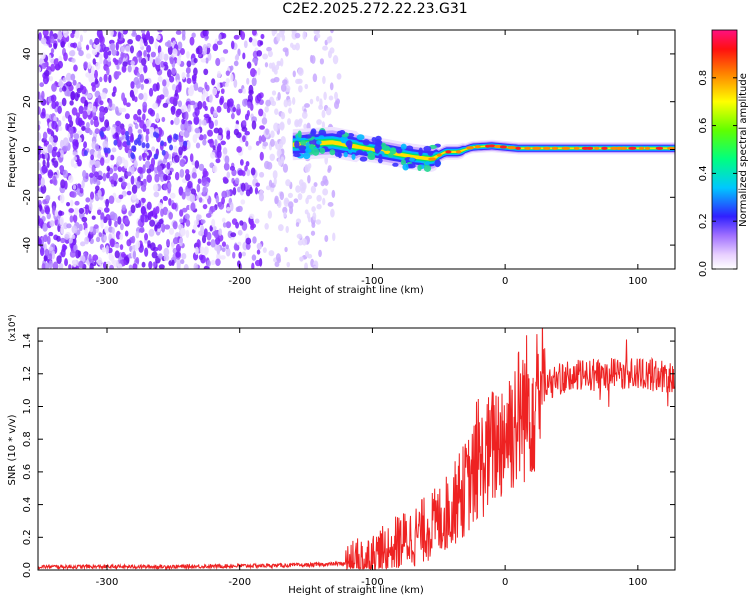 This screenshot has width=750, height=604. I want to click on bottom-y-scale-label: (x10⁴), so click(13, 327).